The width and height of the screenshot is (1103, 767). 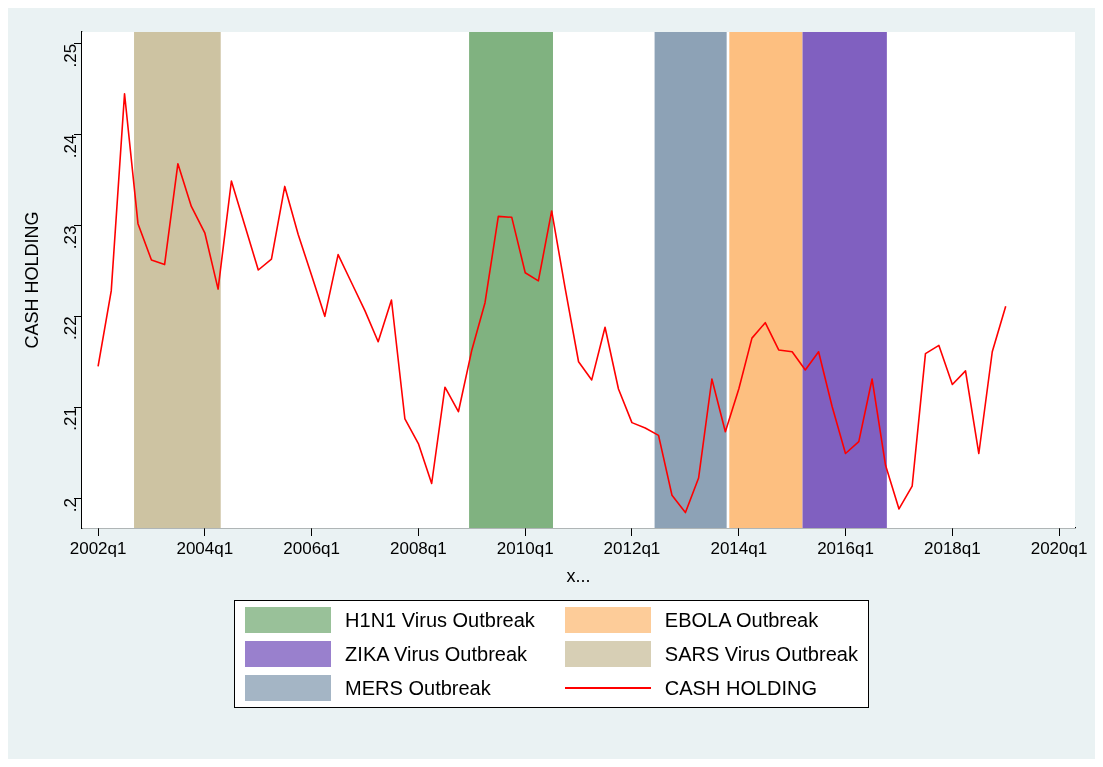 What do you see at coordinates (70, 505) in the screenshot?
I see `y-tick-label: .2` at bounding box center [70, 505].